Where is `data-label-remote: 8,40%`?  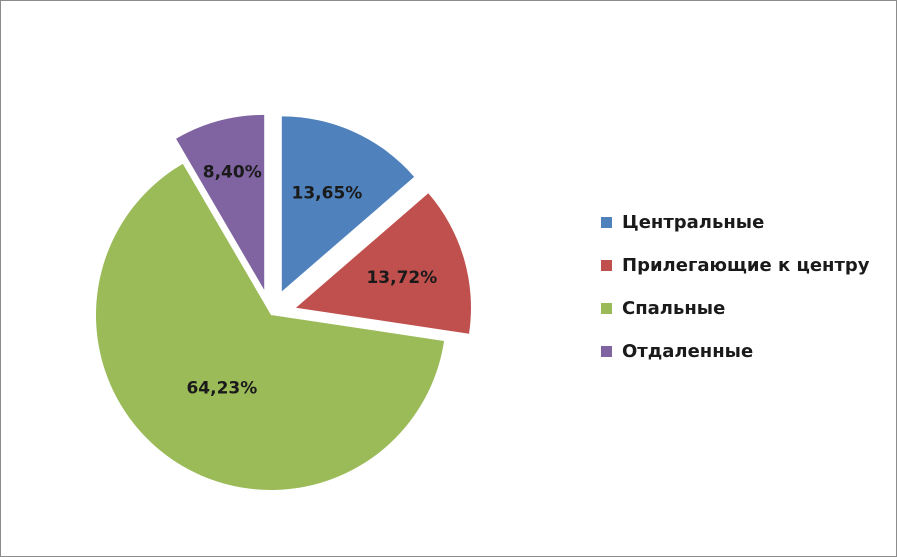
data-label-remote: 8,40% is located at coordinates (232, 173).